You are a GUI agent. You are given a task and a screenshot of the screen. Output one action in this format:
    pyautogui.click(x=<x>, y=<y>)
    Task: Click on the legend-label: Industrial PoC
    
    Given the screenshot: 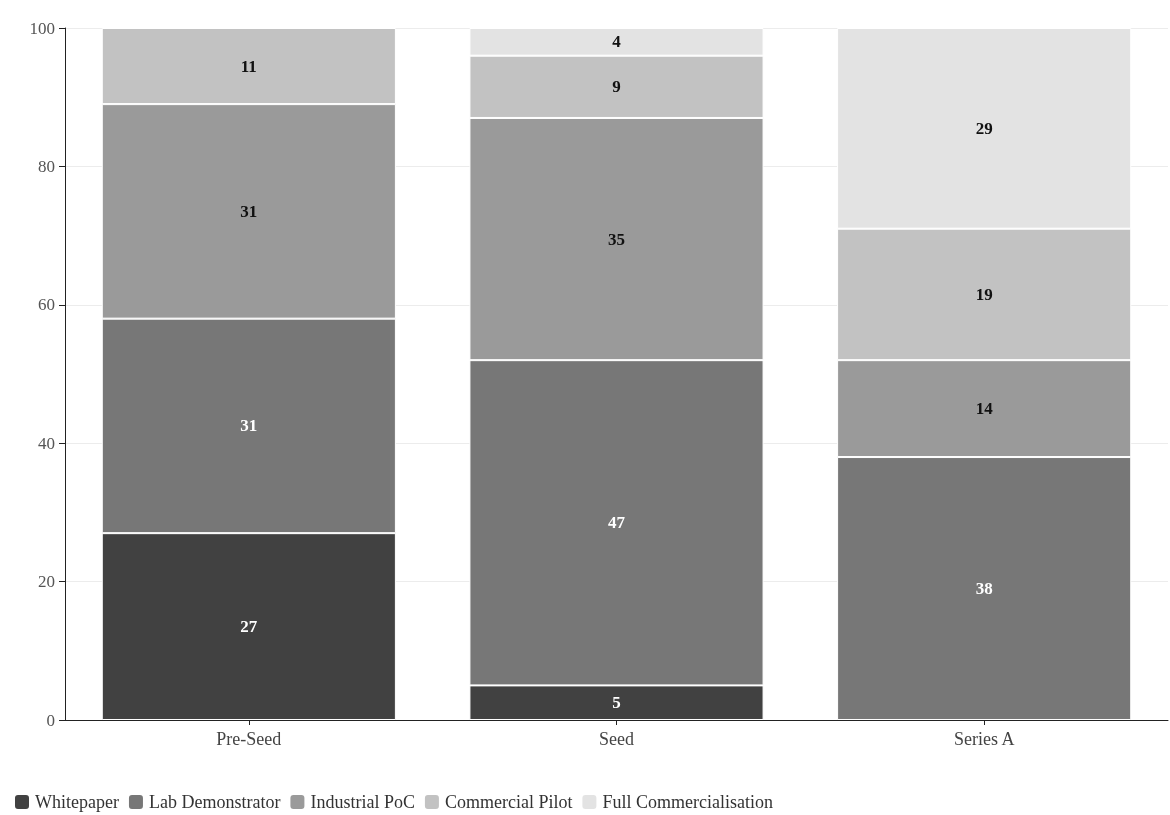 What is the action you would take?
    pyautogui.click(x=362, y=802)
    